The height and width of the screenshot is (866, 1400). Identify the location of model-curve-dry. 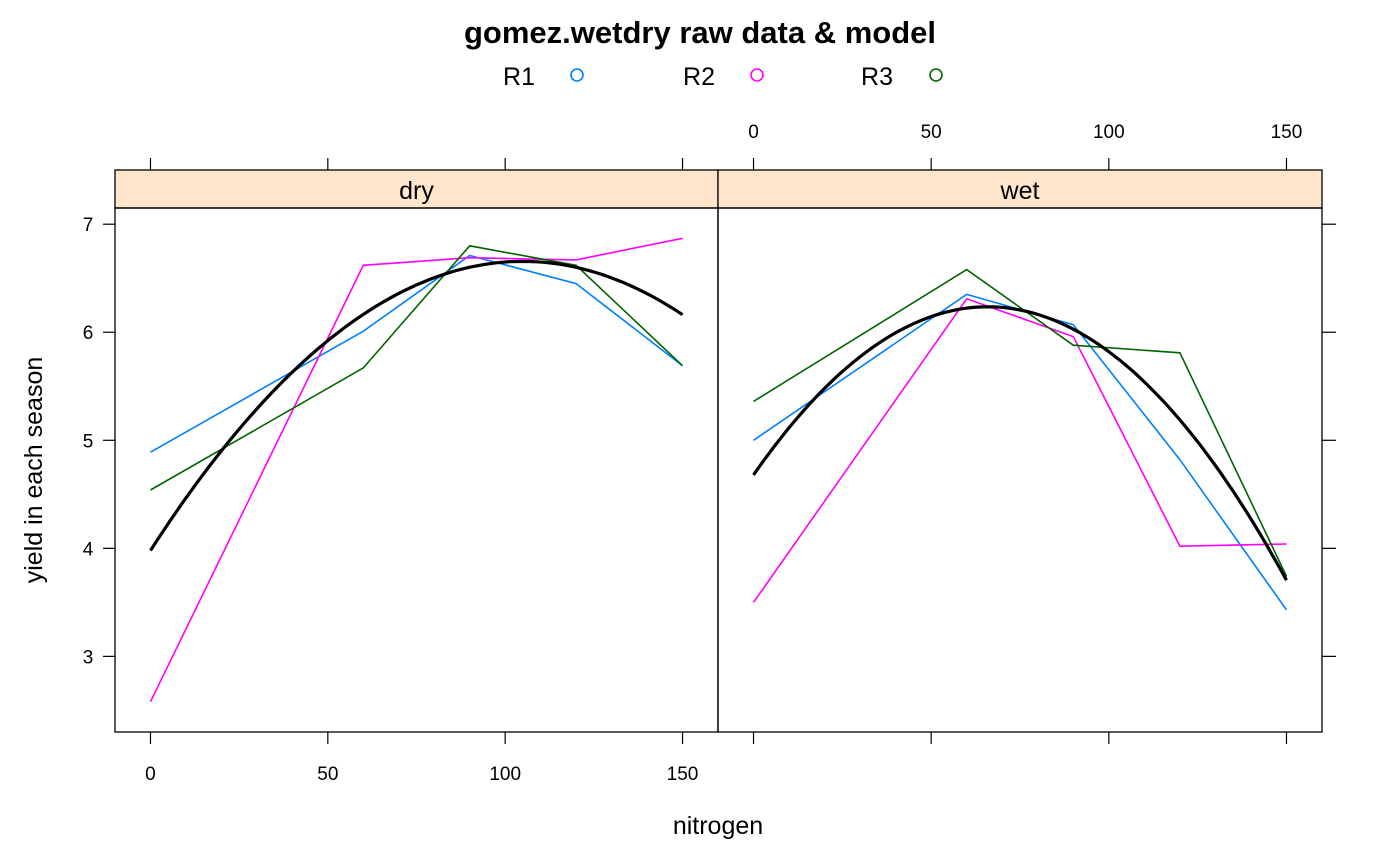
(416, 405).